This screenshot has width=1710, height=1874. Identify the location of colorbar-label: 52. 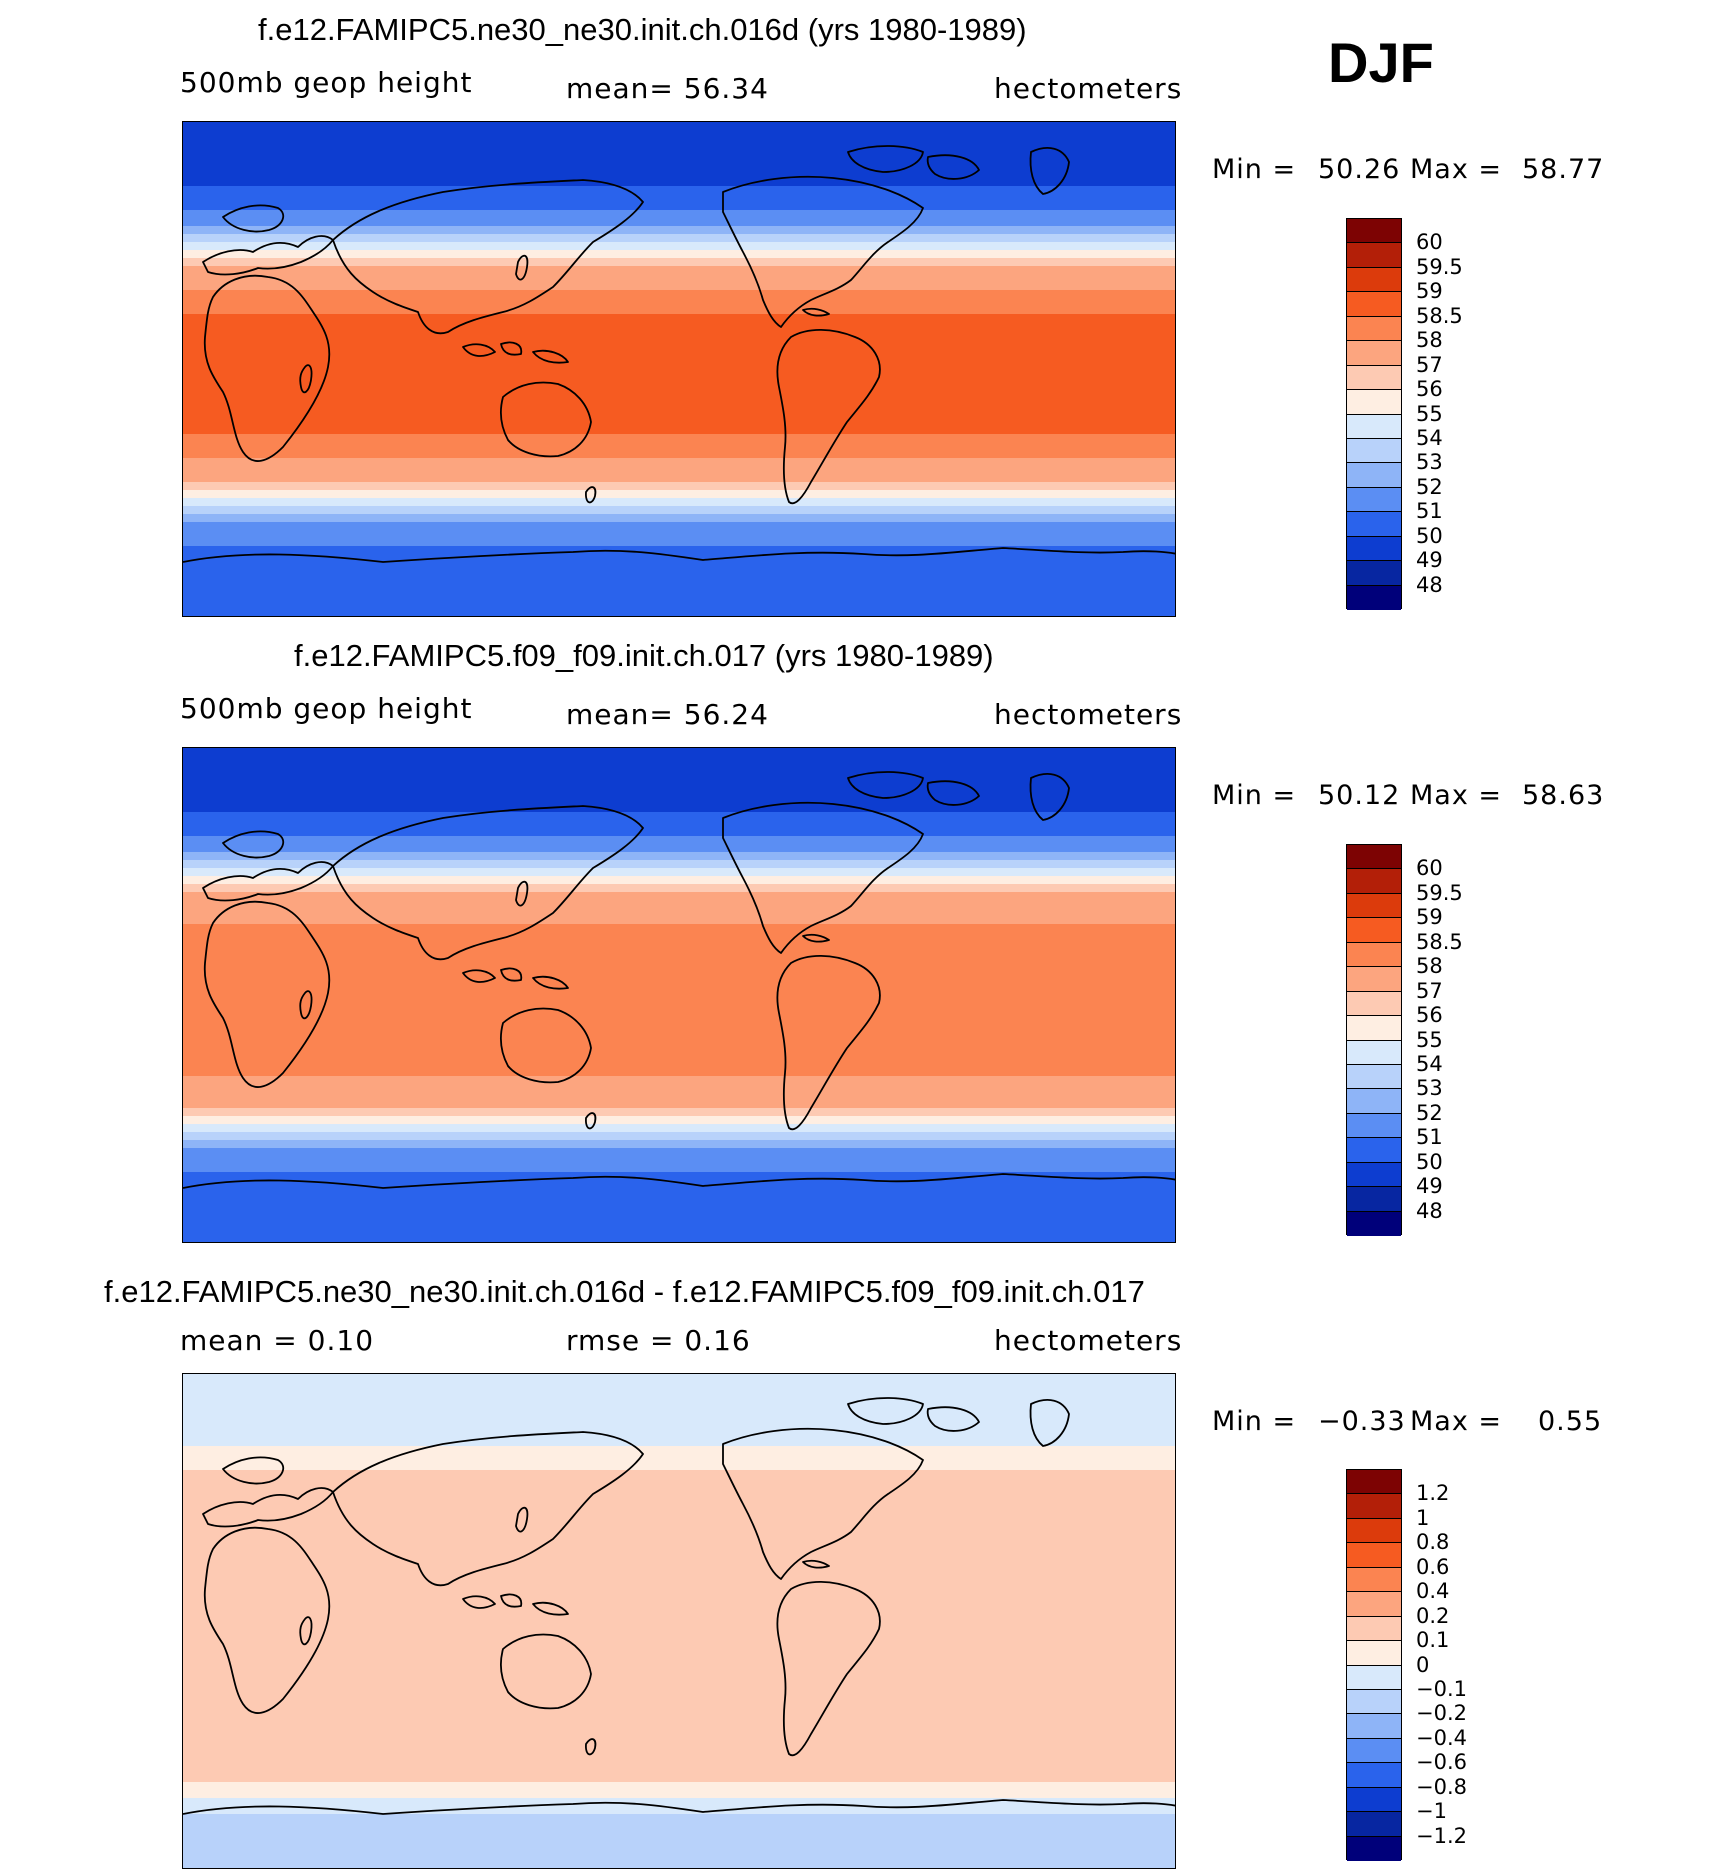
(1429, 1112).